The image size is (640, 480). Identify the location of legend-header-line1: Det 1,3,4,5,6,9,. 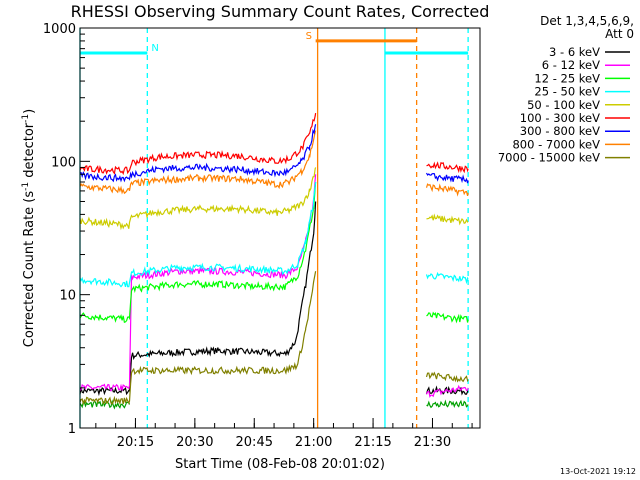
(587, 21).